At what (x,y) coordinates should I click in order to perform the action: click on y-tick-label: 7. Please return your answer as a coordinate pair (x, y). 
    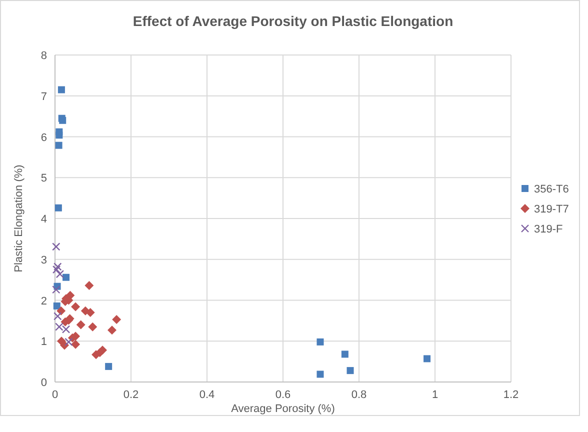
    Looking at the image, I should click on (43, 96).